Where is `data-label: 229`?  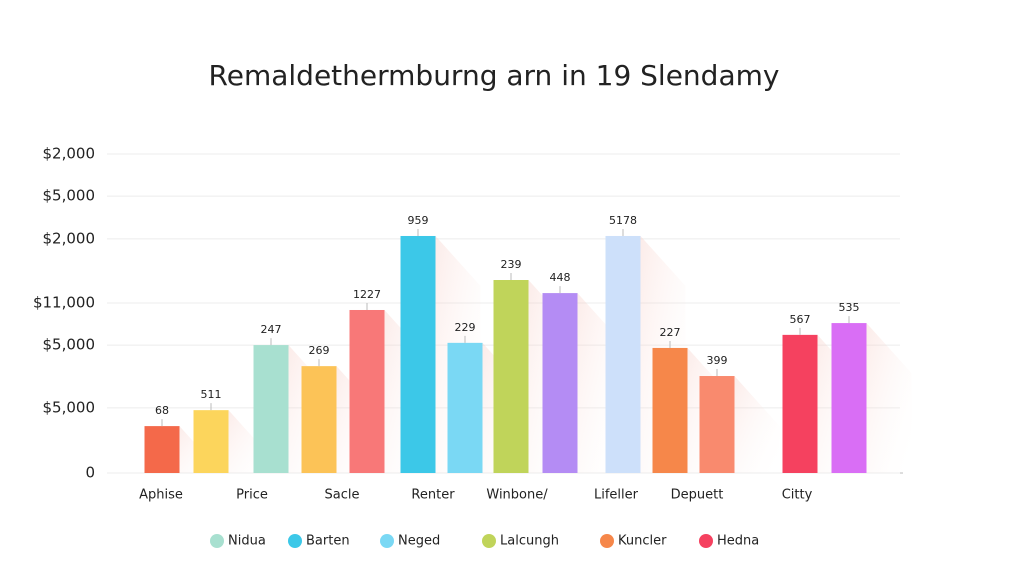 data-label: 229 is located at coordinates (465, 327).